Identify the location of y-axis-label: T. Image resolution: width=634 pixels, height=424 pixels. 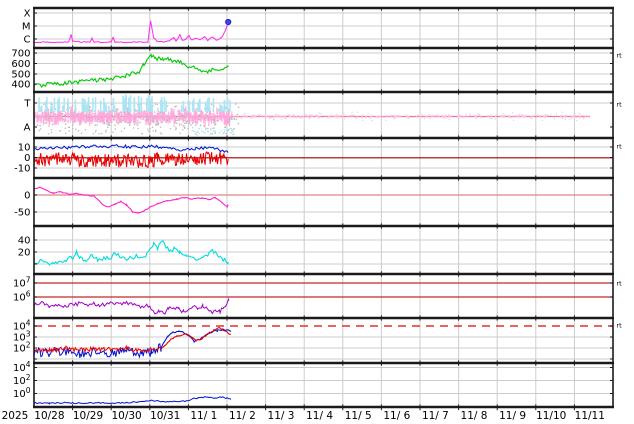
(27, 104).